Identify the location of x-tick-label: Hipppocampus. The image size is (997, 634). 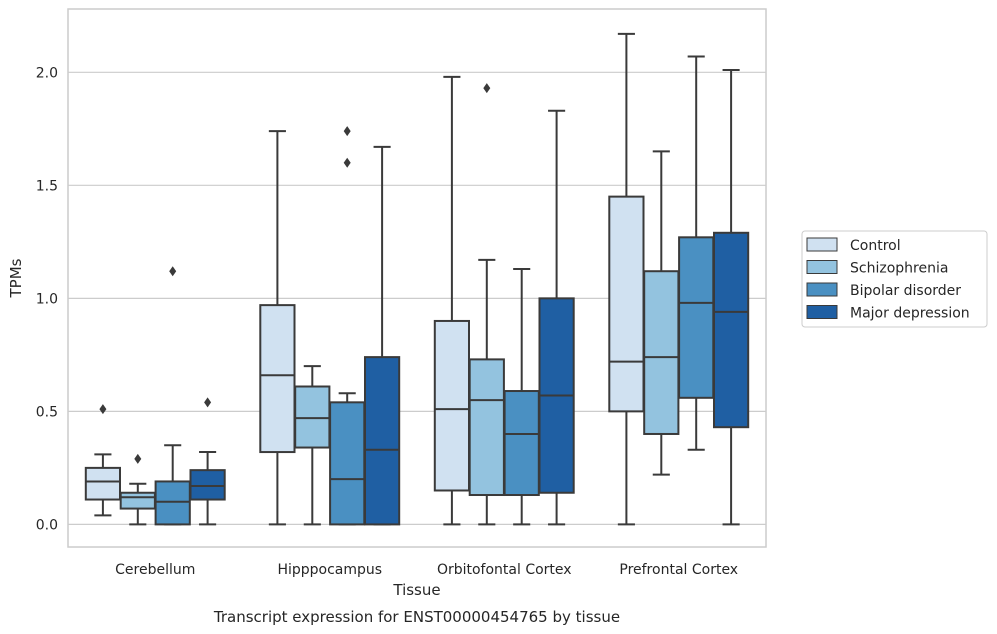
(329, 570).